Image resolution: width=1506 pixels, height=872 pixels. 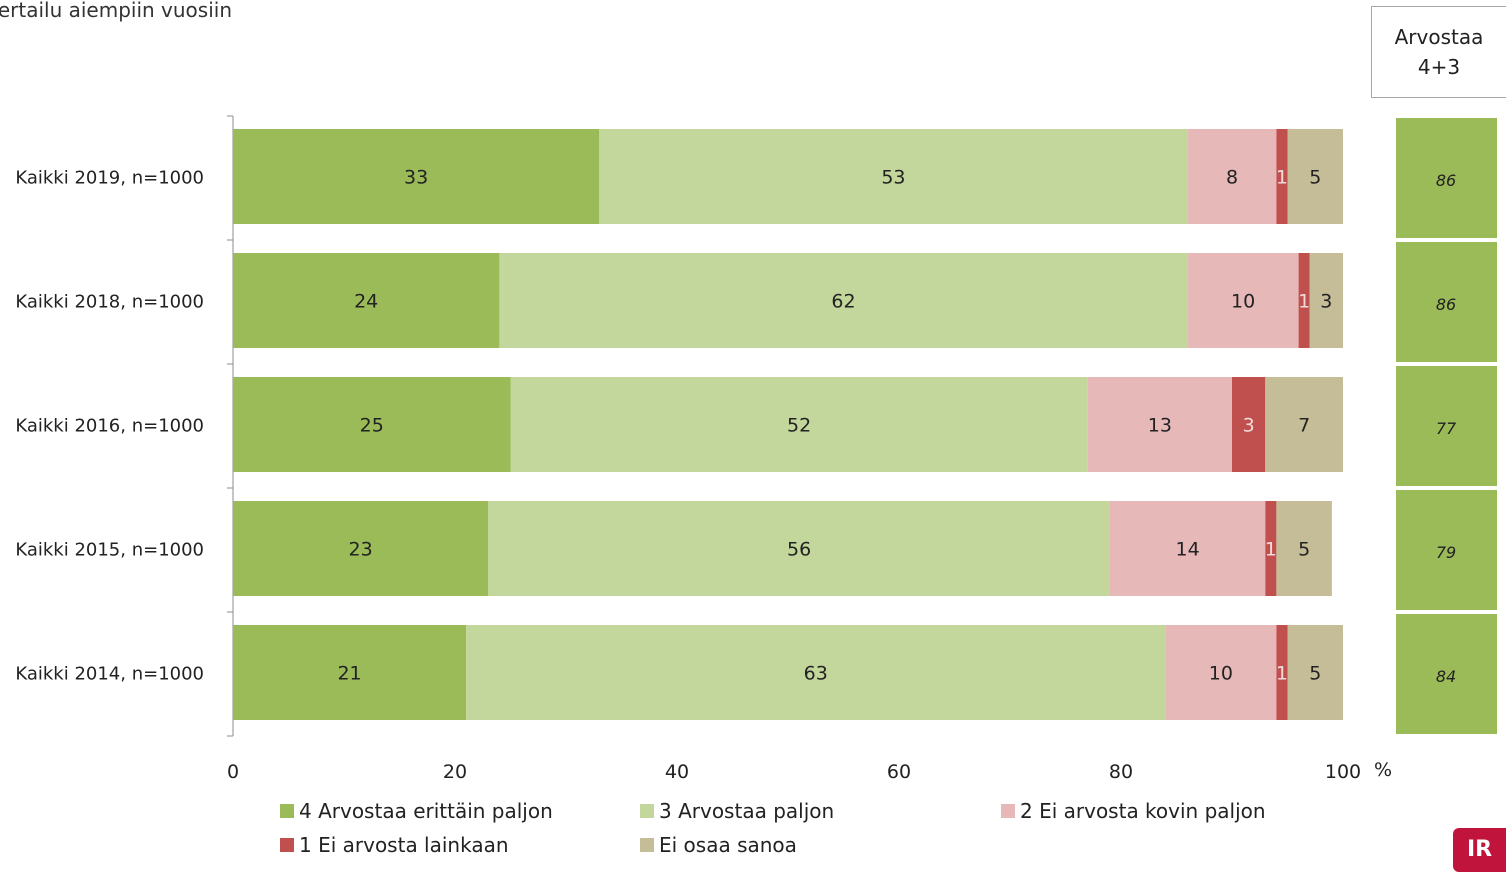 I want to click on legend-item: Ei osaa sanoa, so click(x=718, y=845).